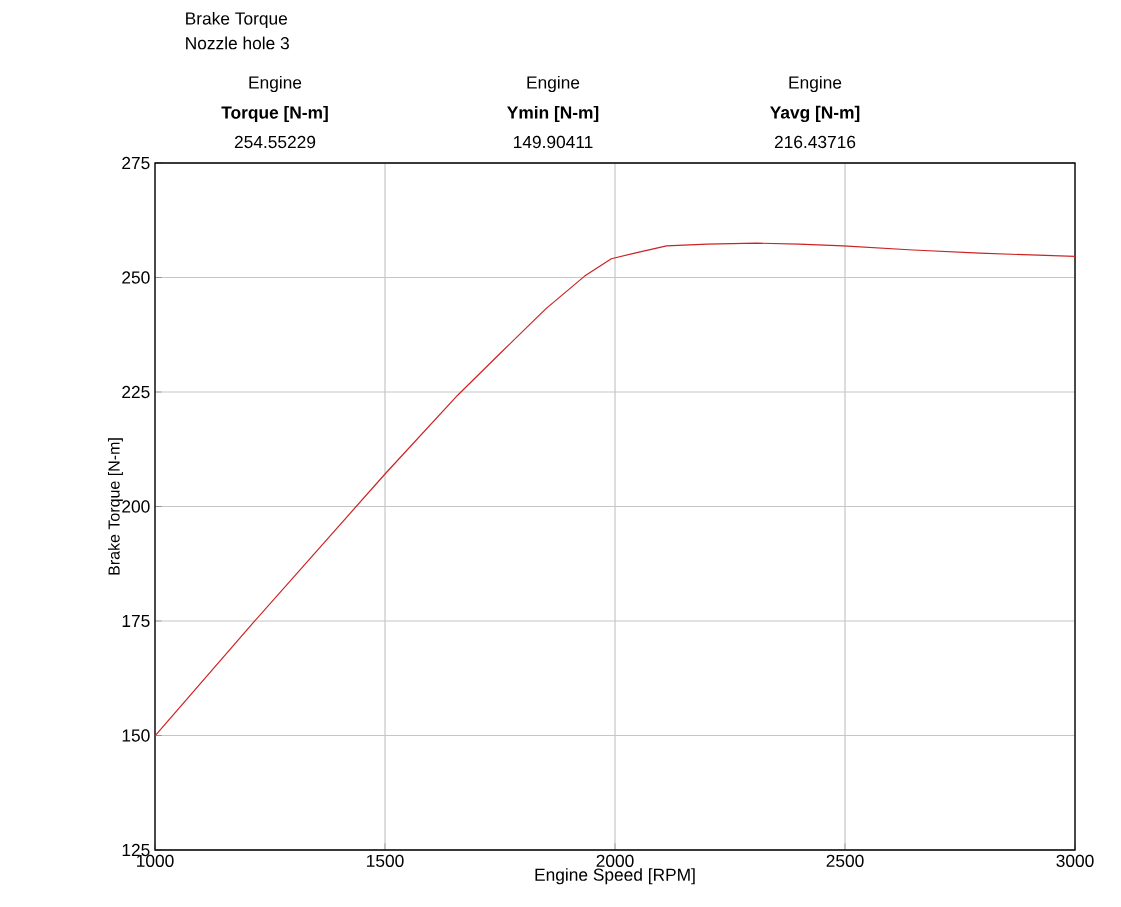 The height and width of the screenshot is (907, 1121). I want to click on y-tick-label: 150, so click(136, 735).